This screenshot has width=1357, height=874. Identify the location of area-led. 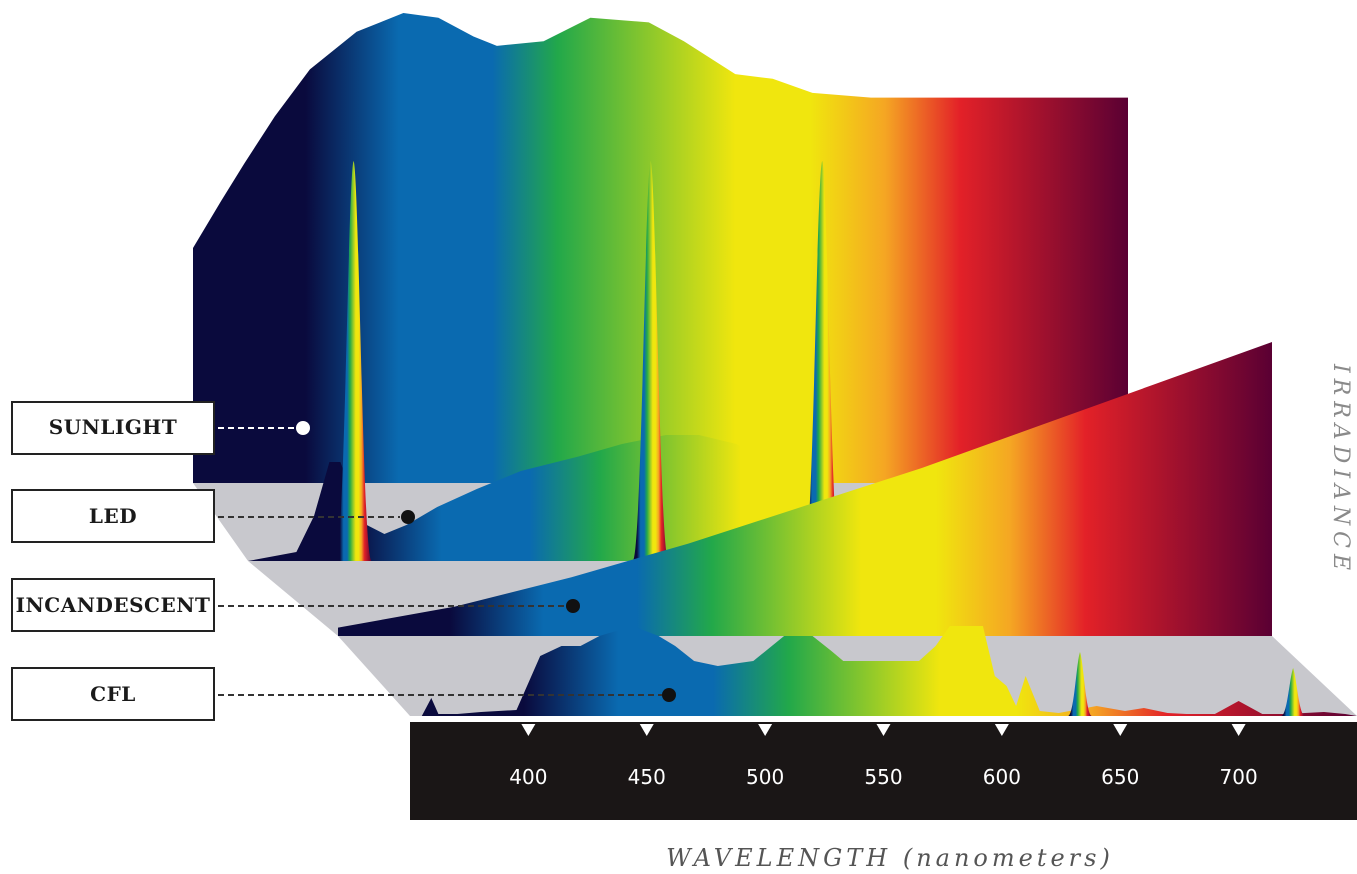
(688, 498).